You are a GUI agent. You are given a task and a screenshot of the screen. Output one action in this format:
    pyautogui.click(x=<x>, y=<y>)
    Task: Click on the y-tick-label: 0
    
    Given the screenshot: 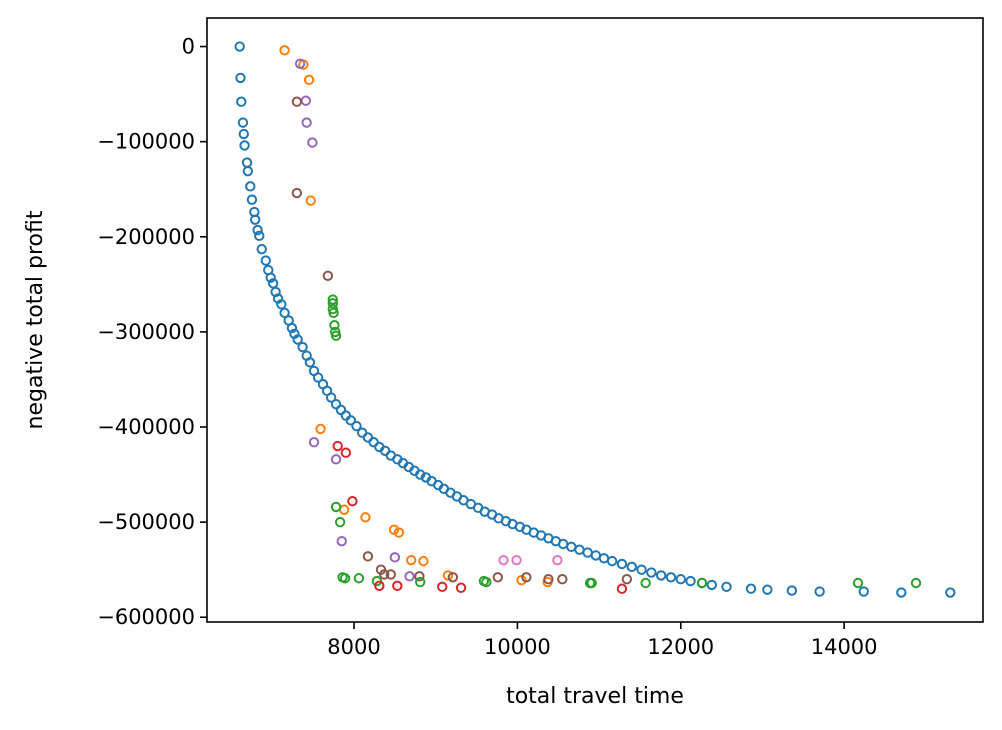 What is the action you would take?
    pyautogui.click(x=188, y=47)
    